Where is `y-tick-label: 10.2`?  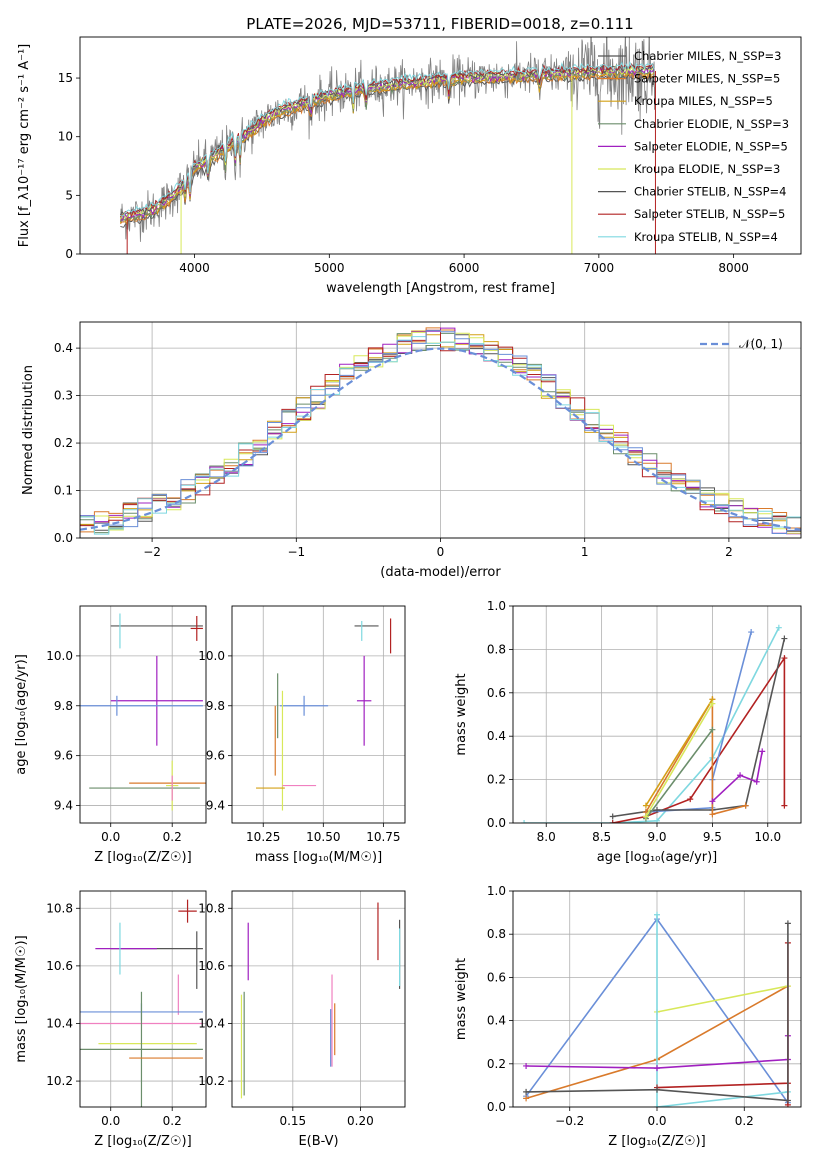 y-tick-label: 10.2 is located at coordinates (59, 1081).